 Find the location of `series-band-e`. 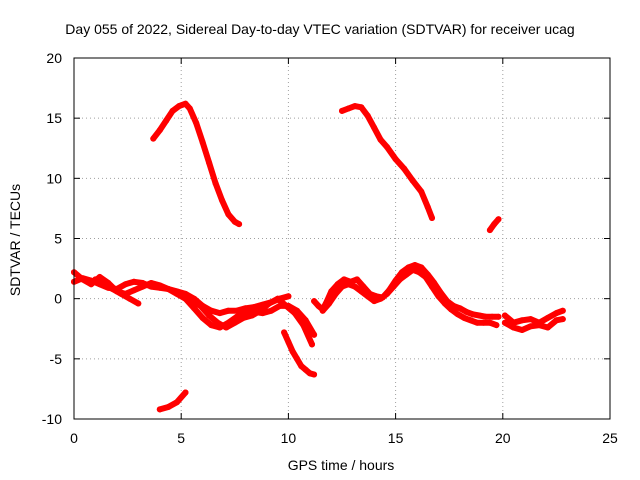

series-band-e is located at coordinates (299, 353).